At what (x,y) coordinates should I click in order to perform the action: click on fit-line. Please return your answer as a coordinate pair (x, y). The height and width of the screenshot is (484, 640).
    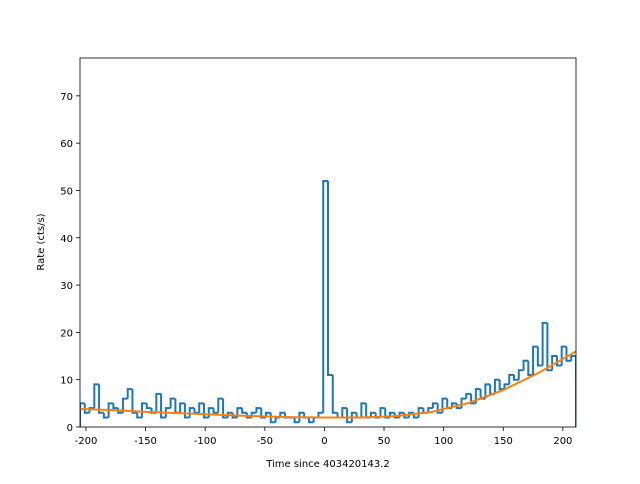
    Looking at the image, I should click on (328, 384).